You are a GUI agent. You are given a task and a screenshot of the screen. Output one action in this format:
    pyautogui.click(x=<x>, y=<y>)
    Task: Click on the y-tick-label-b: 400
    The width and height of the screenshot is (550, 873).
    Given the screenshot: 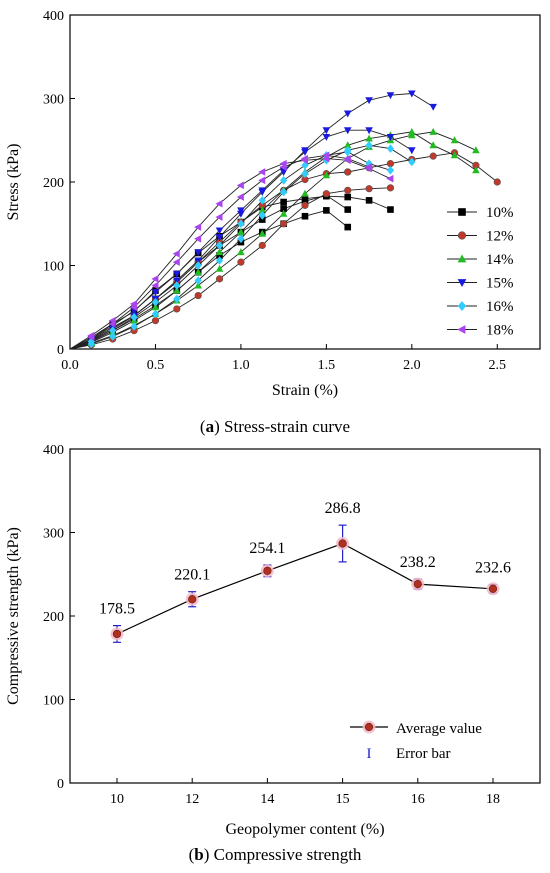 What is the action you would take?
    pyautogui.click(x=53, y=450)
    